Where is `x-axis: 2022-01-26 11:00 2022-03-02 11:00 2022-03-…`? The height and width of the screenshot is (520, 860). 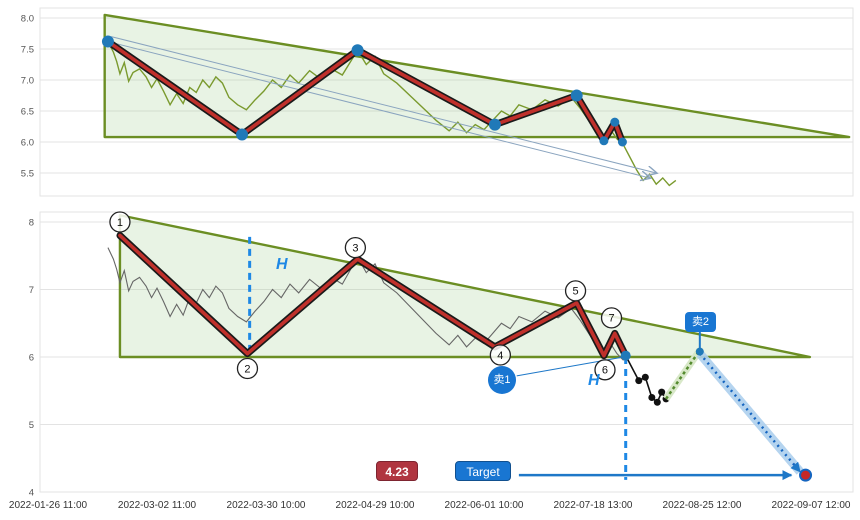
x-axis: 2022-01-26 11:00 2022-03-02 11:00 2022-03-… is located at coordinates (430, 505).